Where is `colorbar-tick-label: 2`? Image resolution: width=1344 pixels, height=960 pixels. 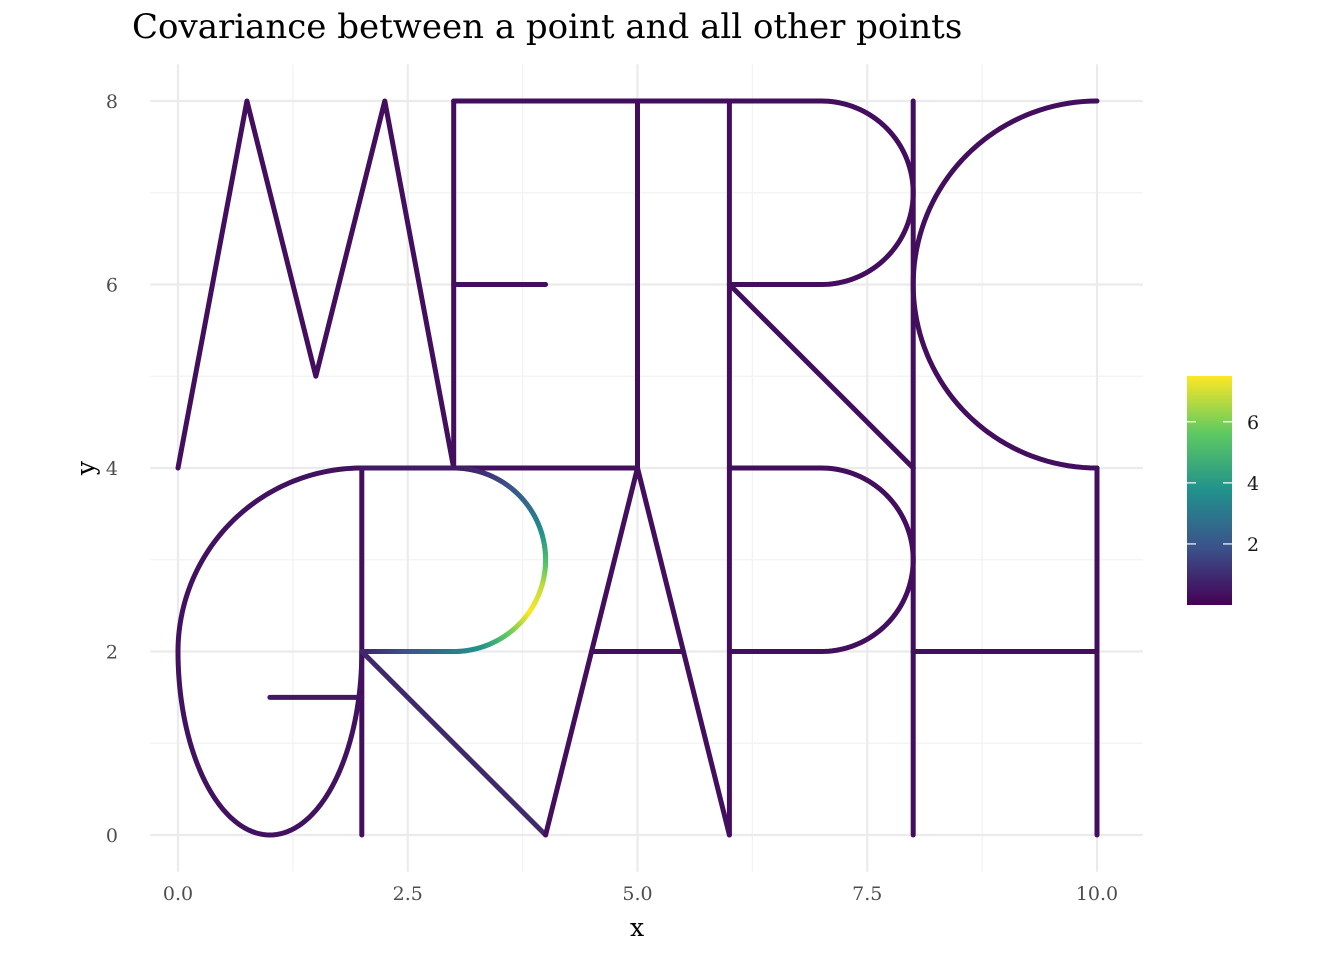
colorbar-tick-label: 2 is located at coordinates (1253, 545).